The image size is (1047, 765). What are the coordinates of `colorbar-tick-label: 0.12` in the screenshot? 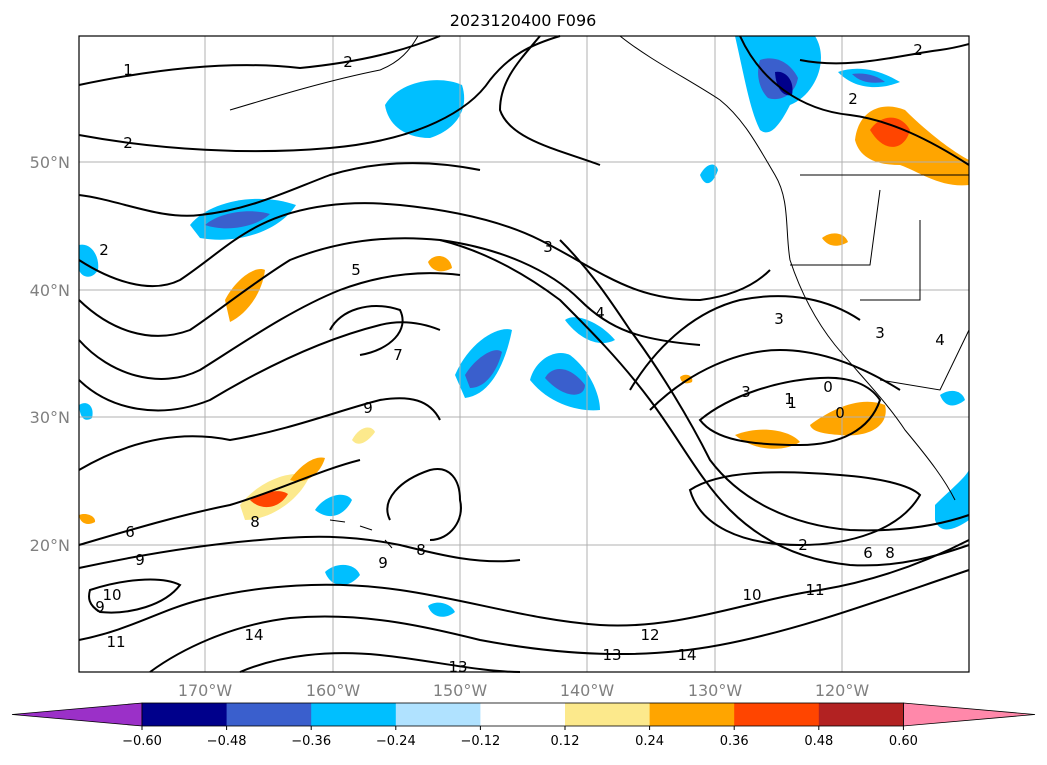 It's located at (565, 741).